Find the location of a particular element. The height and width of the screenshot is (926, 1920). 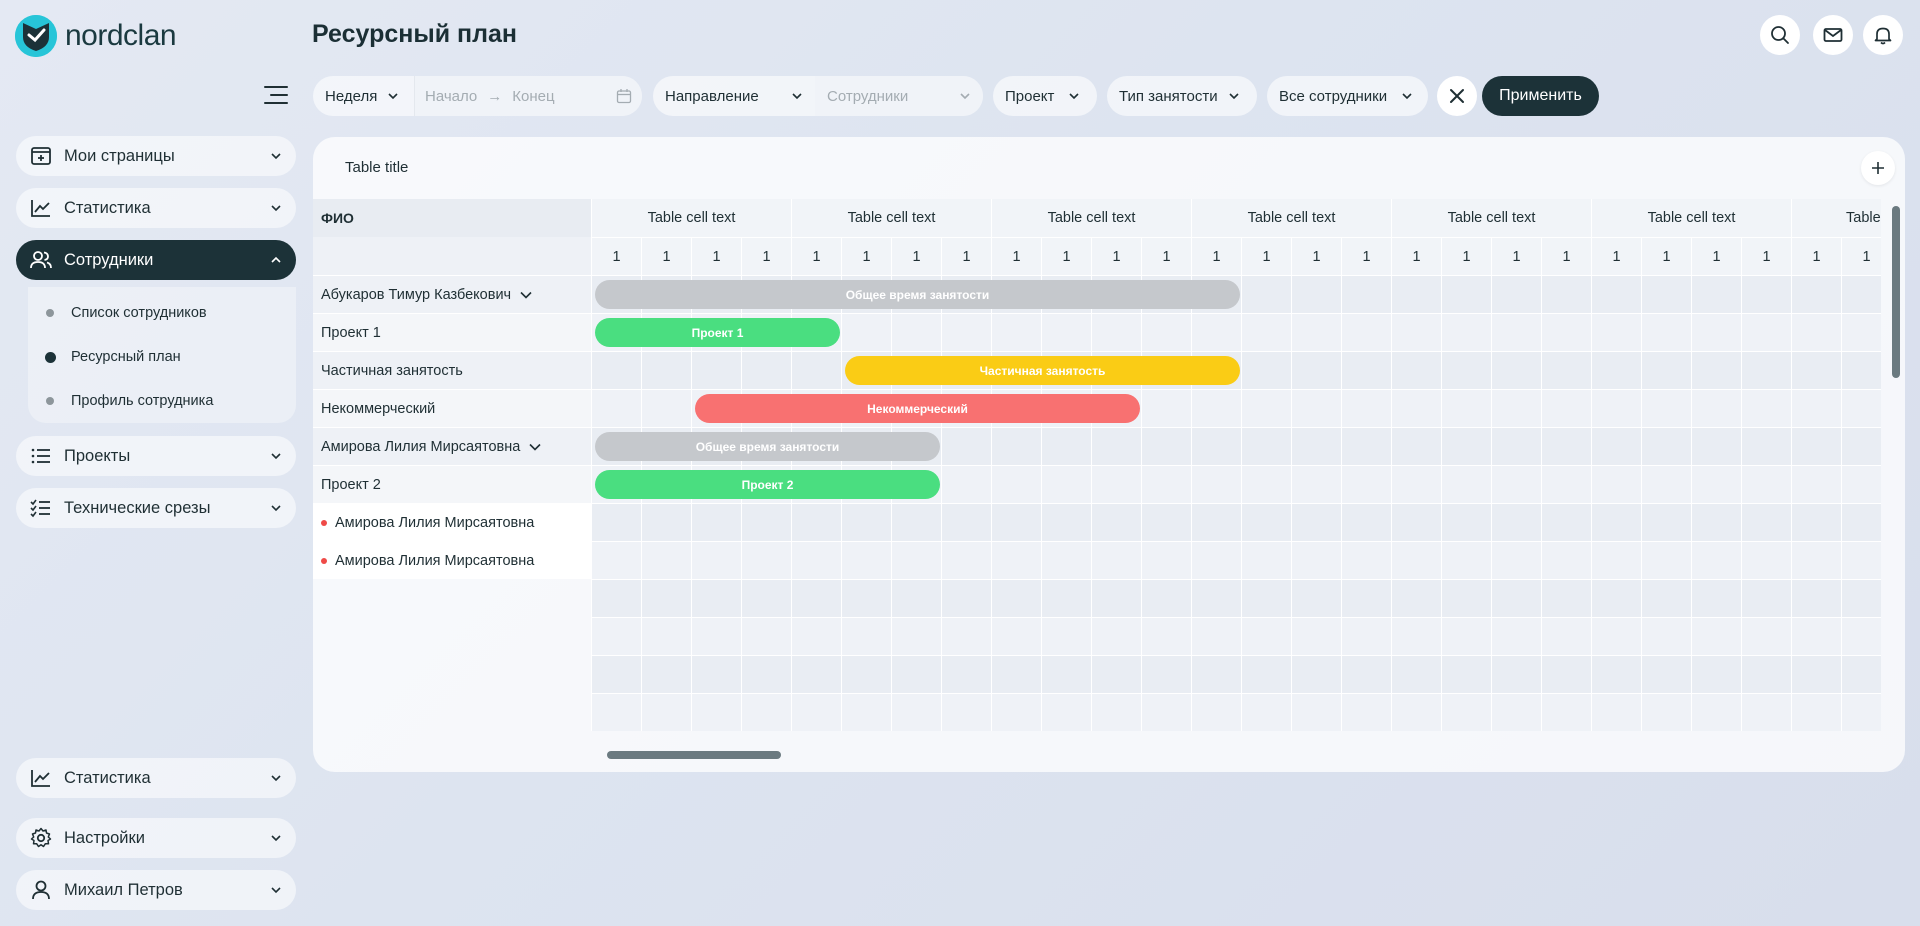

vertical-scrollbar is located at coordinates (1896, 292).